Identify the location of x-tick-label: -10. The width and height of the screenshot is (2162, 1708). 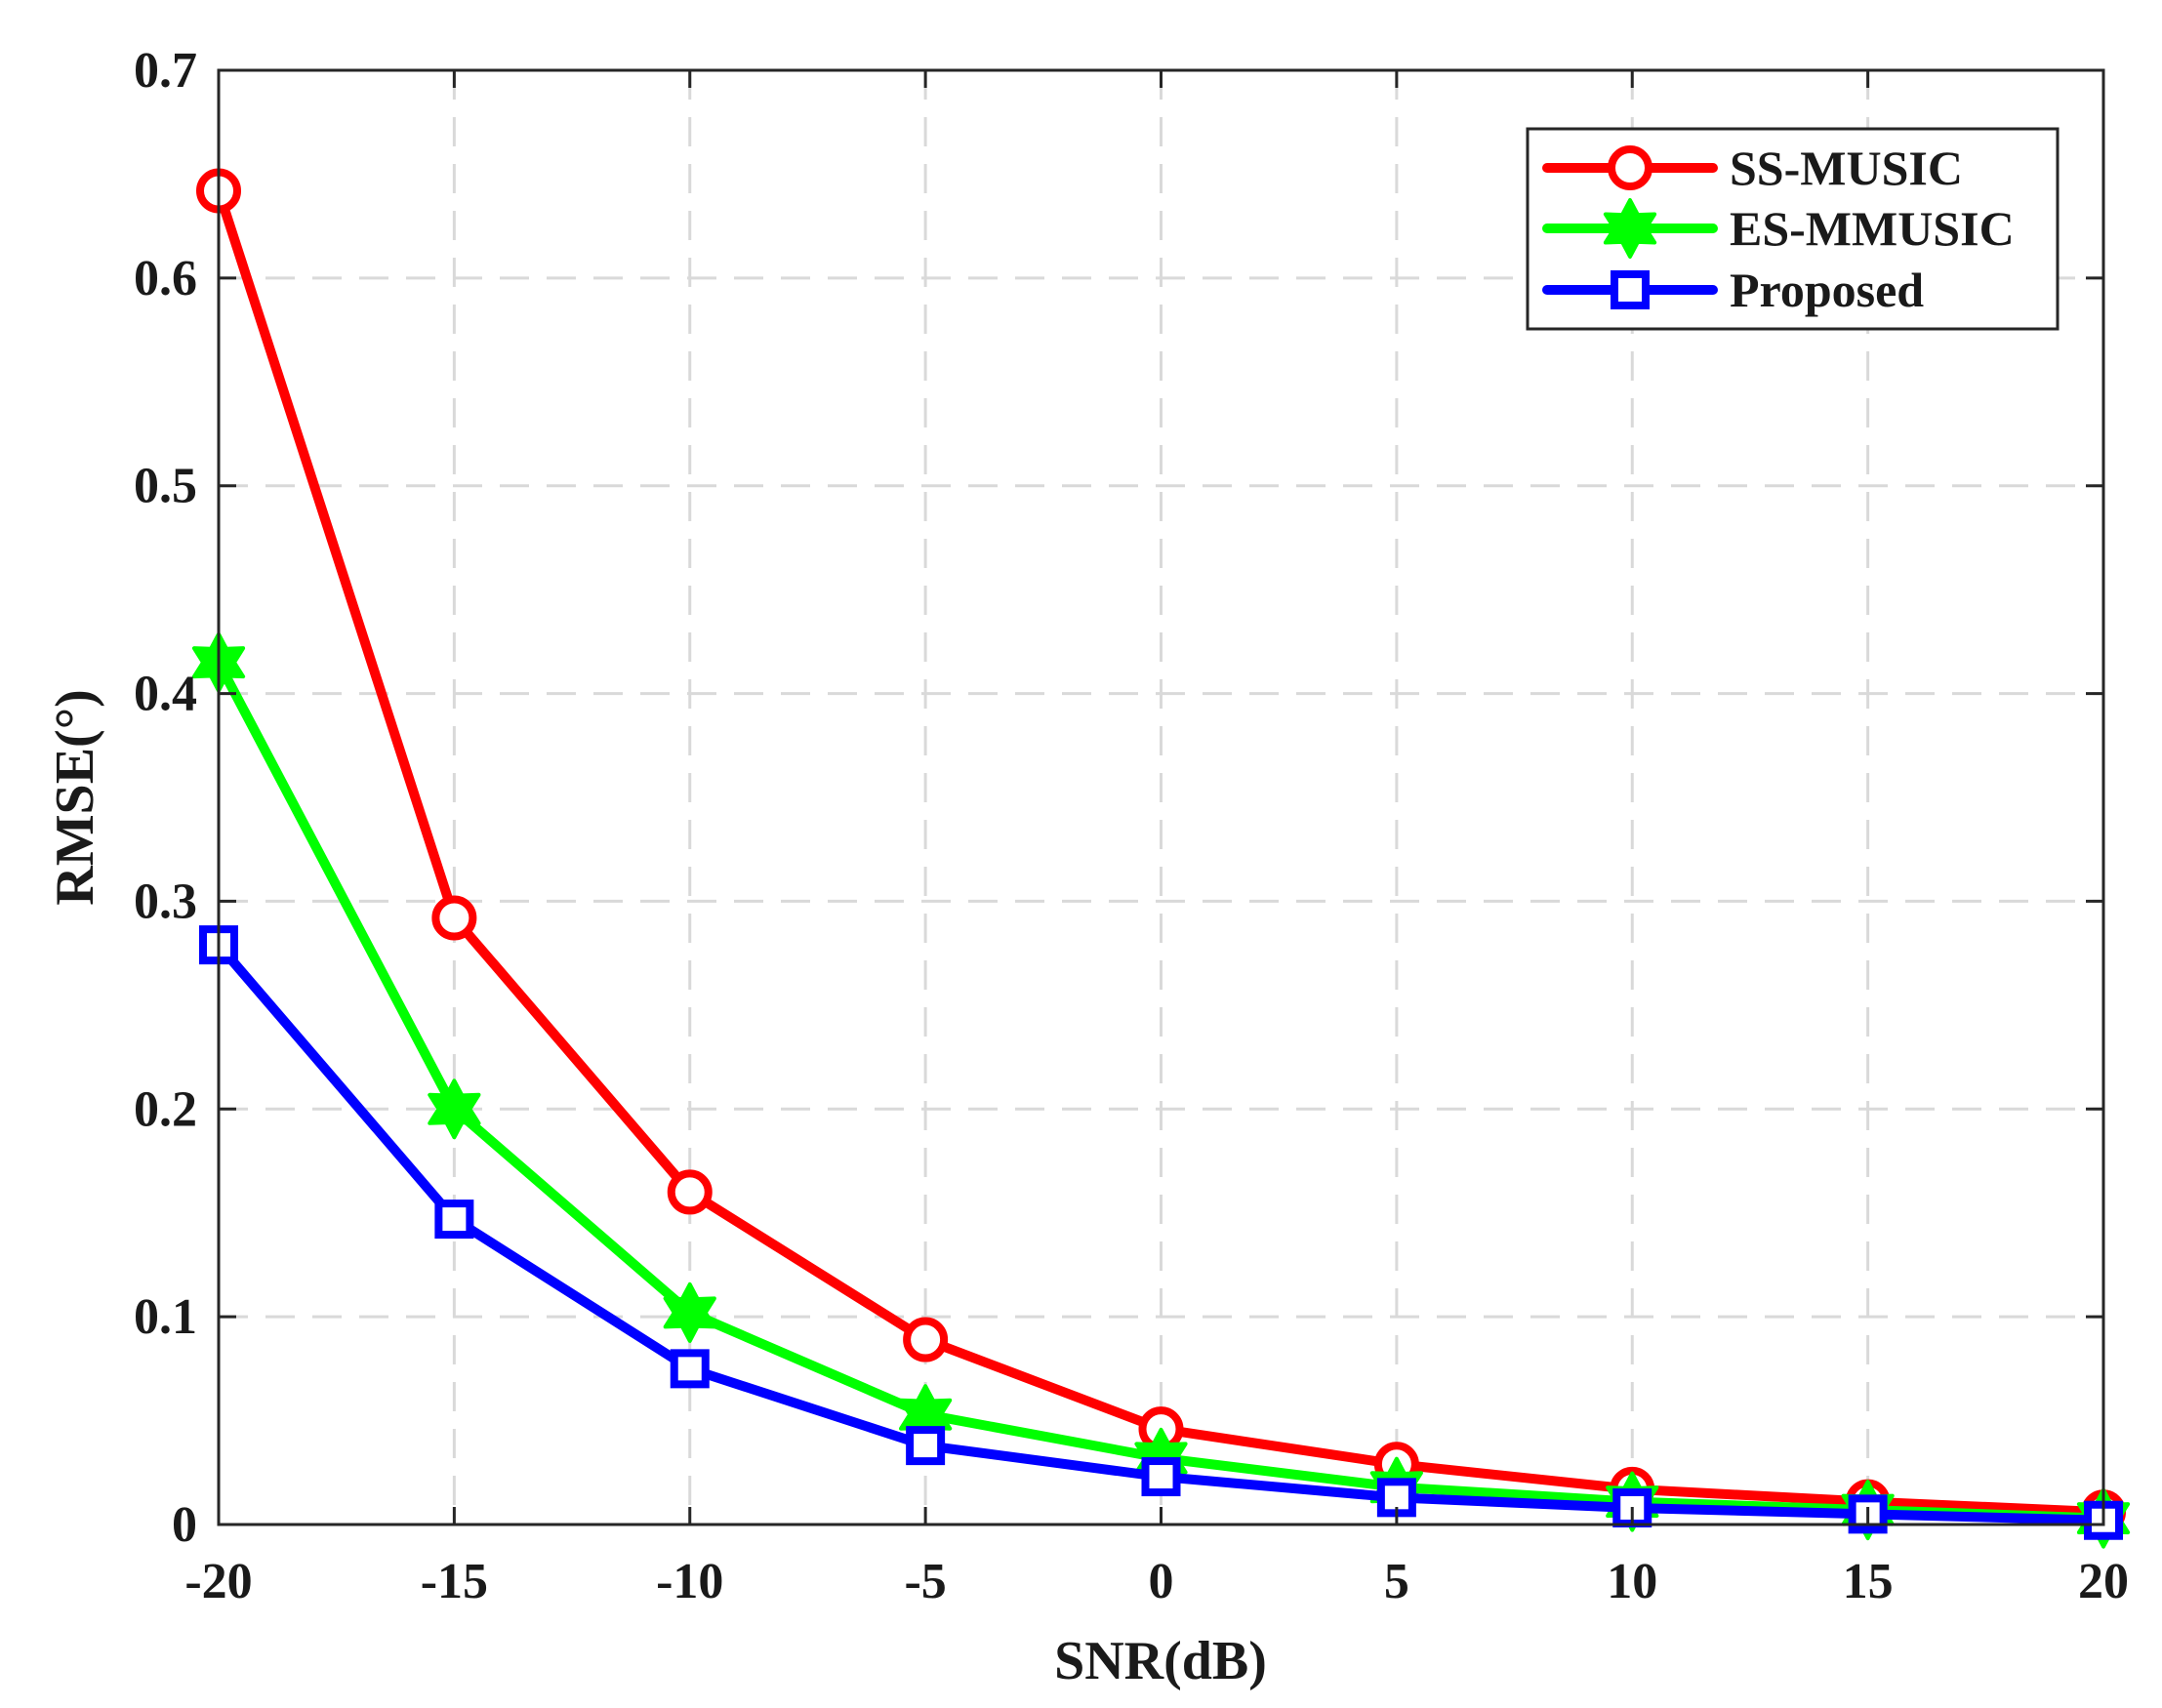
(689, 1581).